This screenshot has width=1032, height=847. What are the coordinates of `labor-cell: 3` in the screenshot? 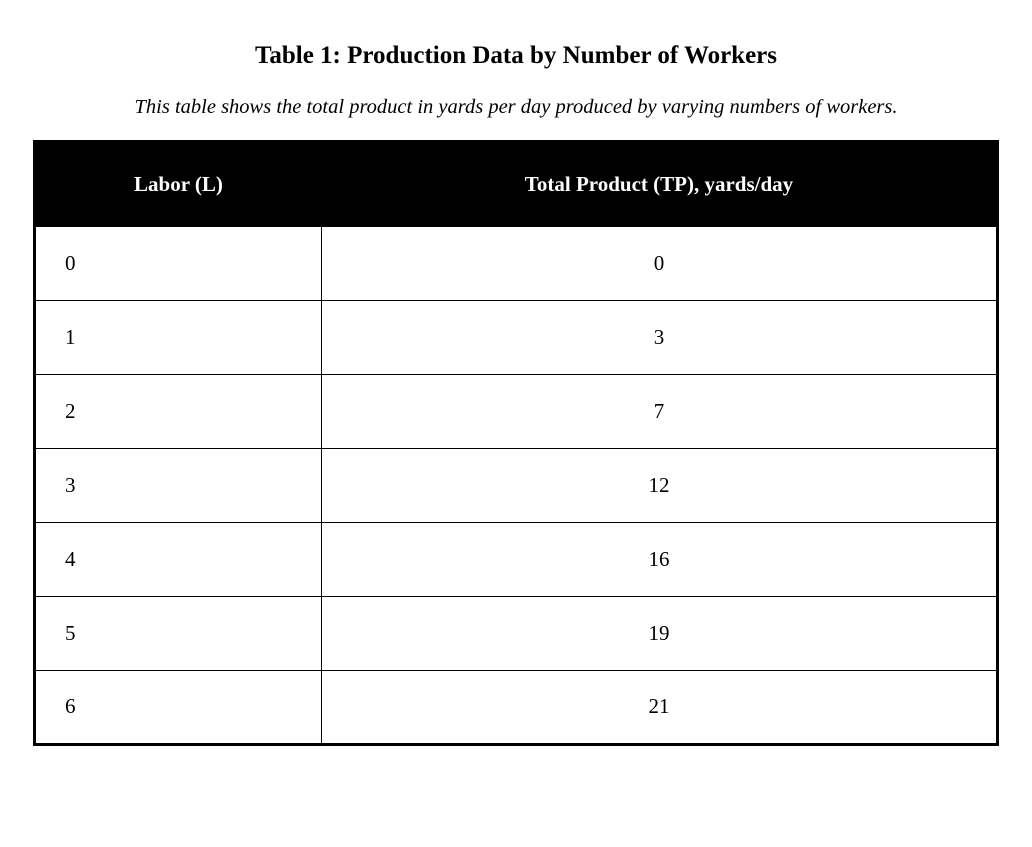 It's located at (178, 485).